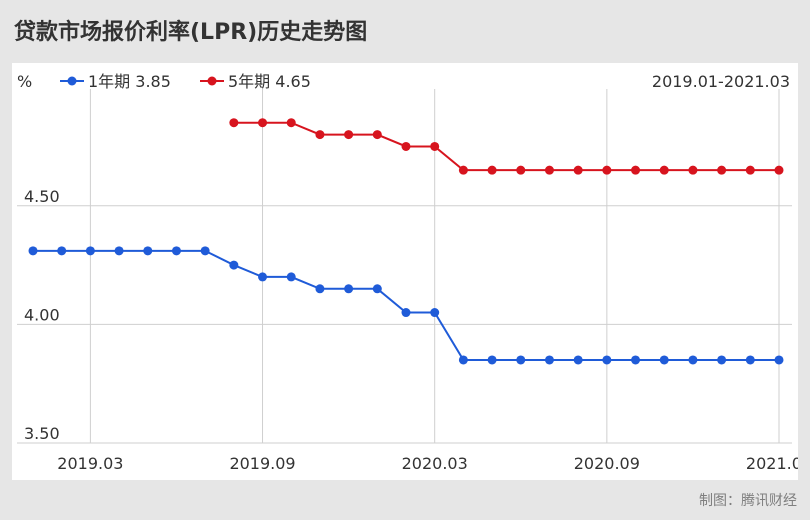 The width and height of the screenshot is (810, 520). I want to click on series-line, so click(506, 146).